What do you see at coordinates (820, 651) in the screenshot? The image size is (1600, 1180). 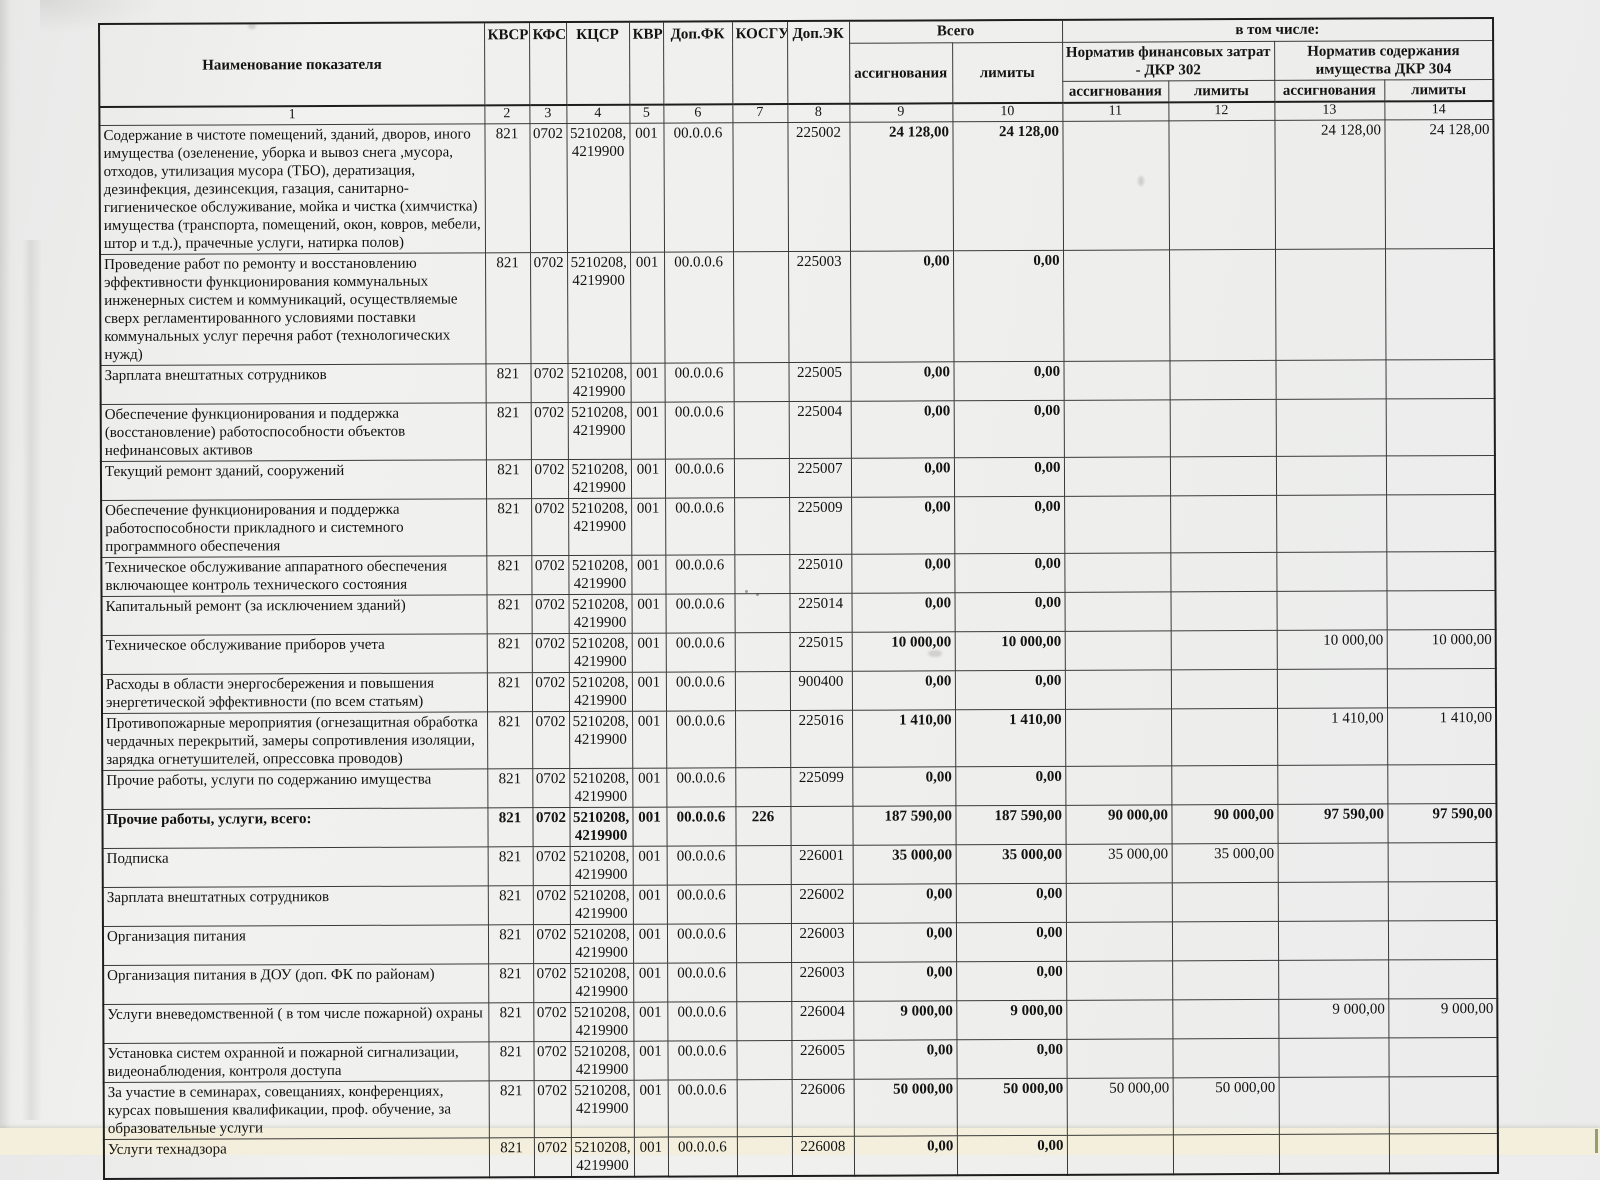 I see `cell-dopek: 225015` at bounding box center [820, 651].